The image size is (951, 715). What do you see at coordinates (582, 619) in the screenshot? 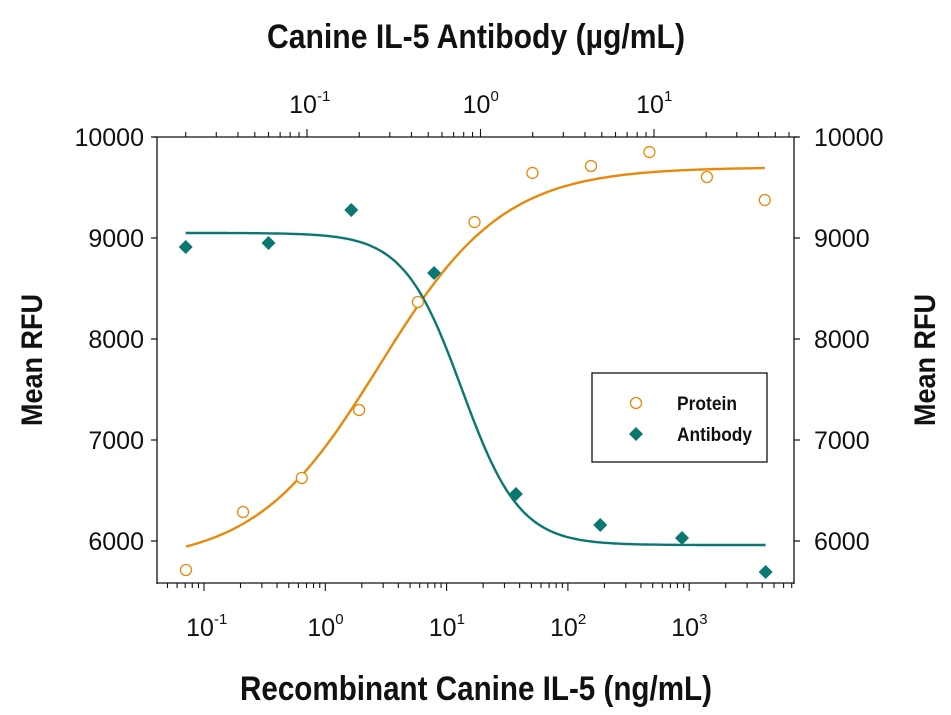
I see `svg-text: 2` at bounding box center [582, 619].